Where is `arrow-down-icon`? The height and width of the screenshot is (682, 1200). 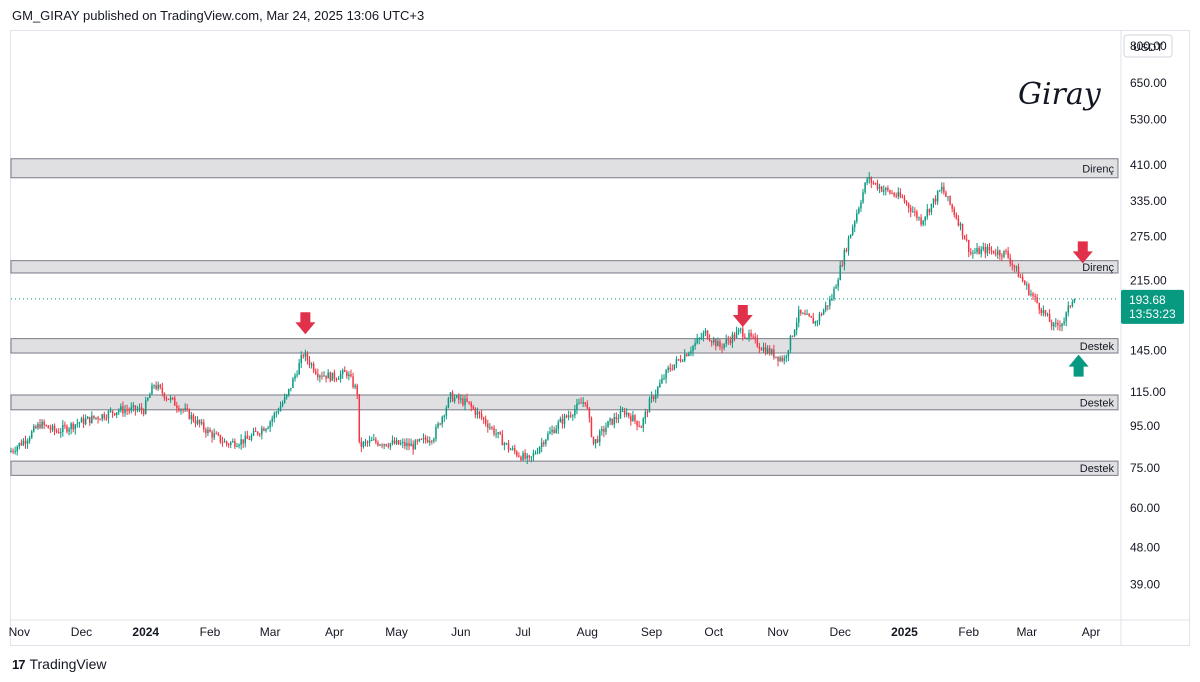
arrow-down-icon is located at coordinates (305, 323).